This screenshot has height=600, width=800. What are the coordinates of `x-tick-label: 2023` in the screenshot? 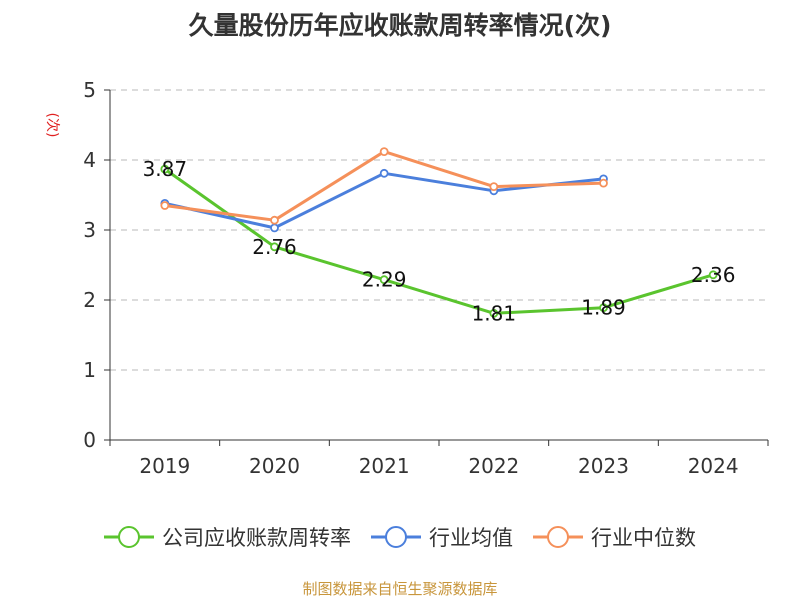 It's located at (603, 466).